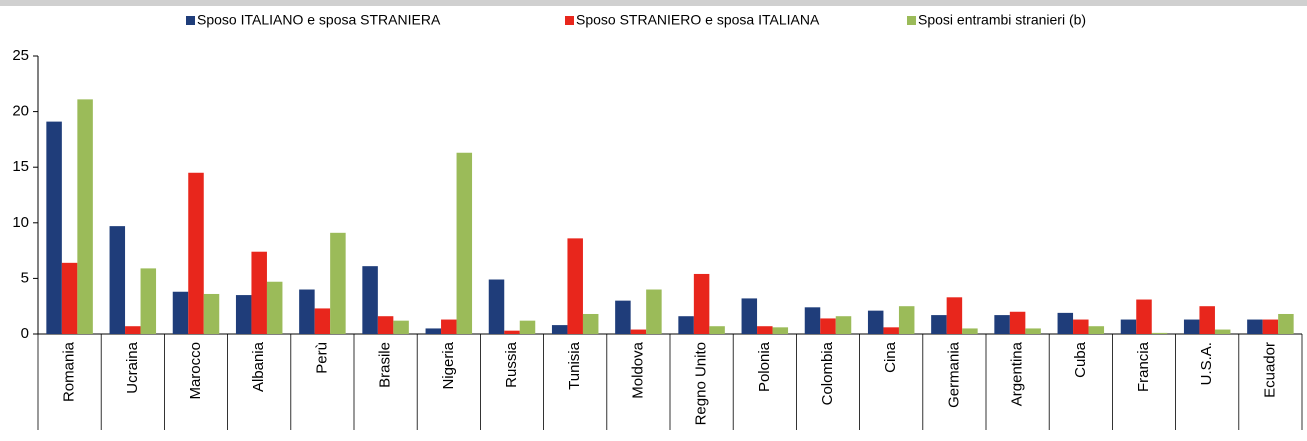  I want to click on y-tick-label: 5, so click(25, 277).